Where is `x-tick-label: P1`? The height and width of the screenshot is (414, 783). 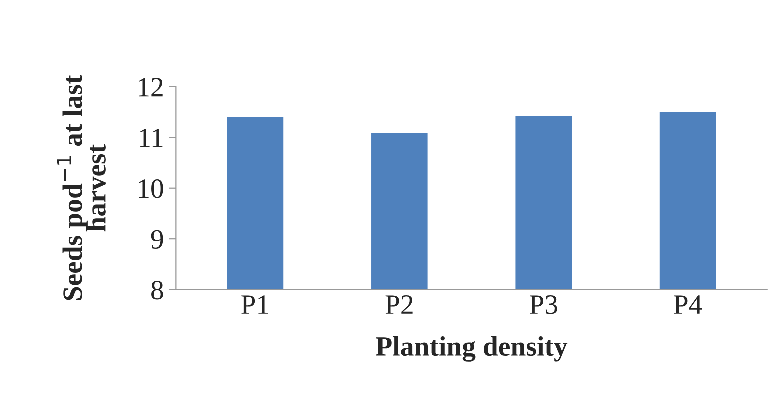 x-tick-label: P1 is located at coordinates (255, 305).